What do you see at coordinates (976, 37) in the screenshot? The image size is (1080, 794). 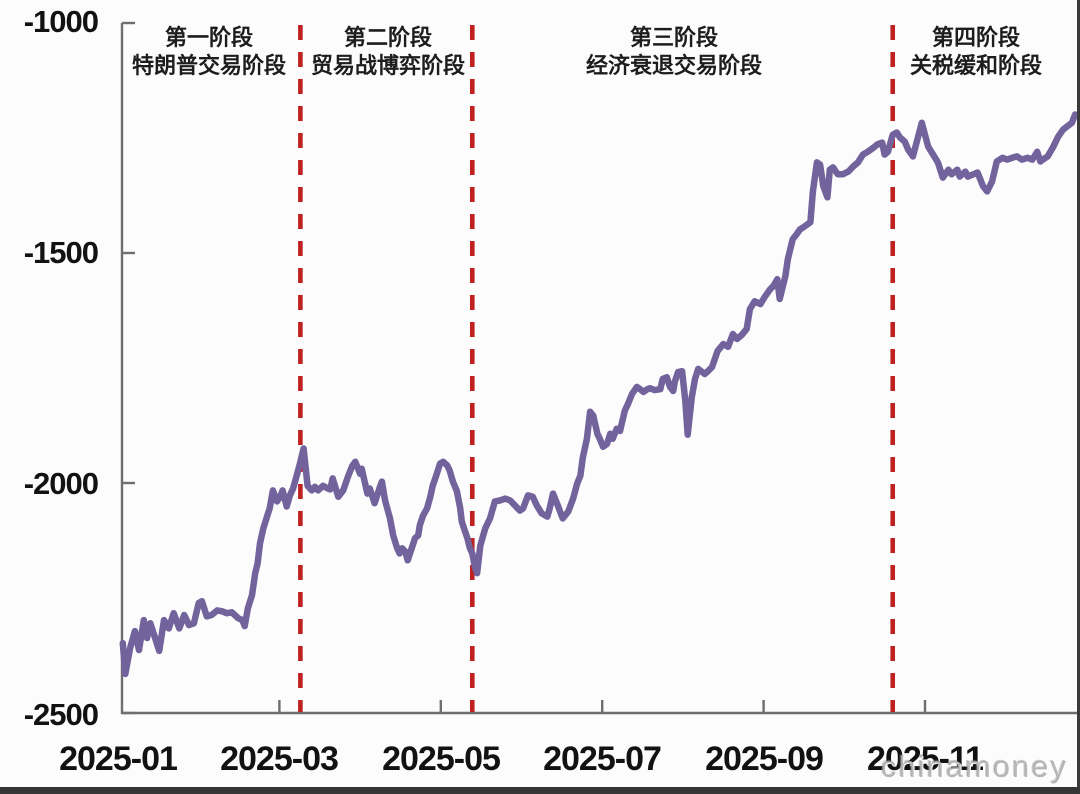 I see `phase-title: 第四阶段` at bounding box center [976, 37].